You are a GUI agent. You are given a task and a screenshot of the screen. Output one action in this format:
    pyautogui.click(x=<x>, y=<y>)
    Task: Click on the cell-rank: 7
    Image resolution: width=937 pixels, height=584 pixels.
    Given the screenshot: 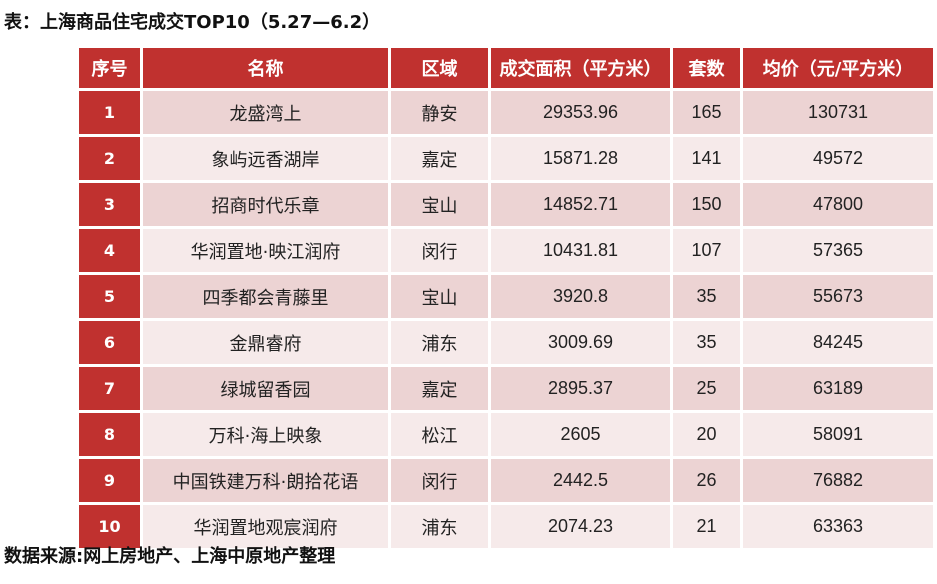 What is the action you would take?
    pyautogui.click(x=111, y=387)
    